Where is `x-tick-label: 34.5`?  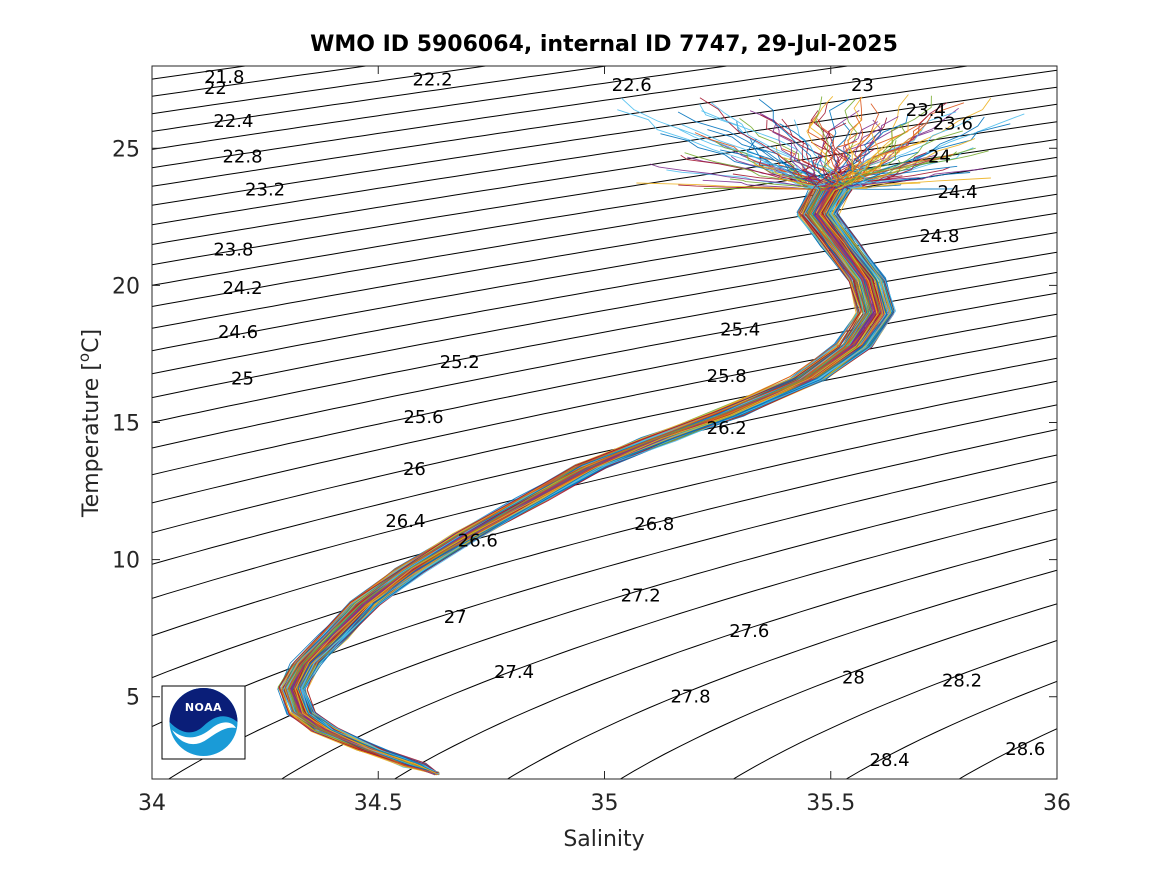 x-tick-label: 34.5 is located at coordinates (378, 803).